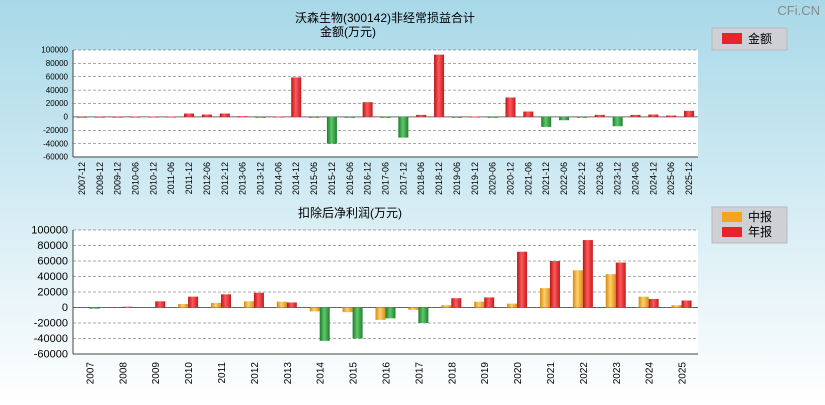 This screenshot has height=405, width=825. Describe the element at coordinates (671, 178) in the screenshot. I see `x-tick-label: 2025-06` at that location.